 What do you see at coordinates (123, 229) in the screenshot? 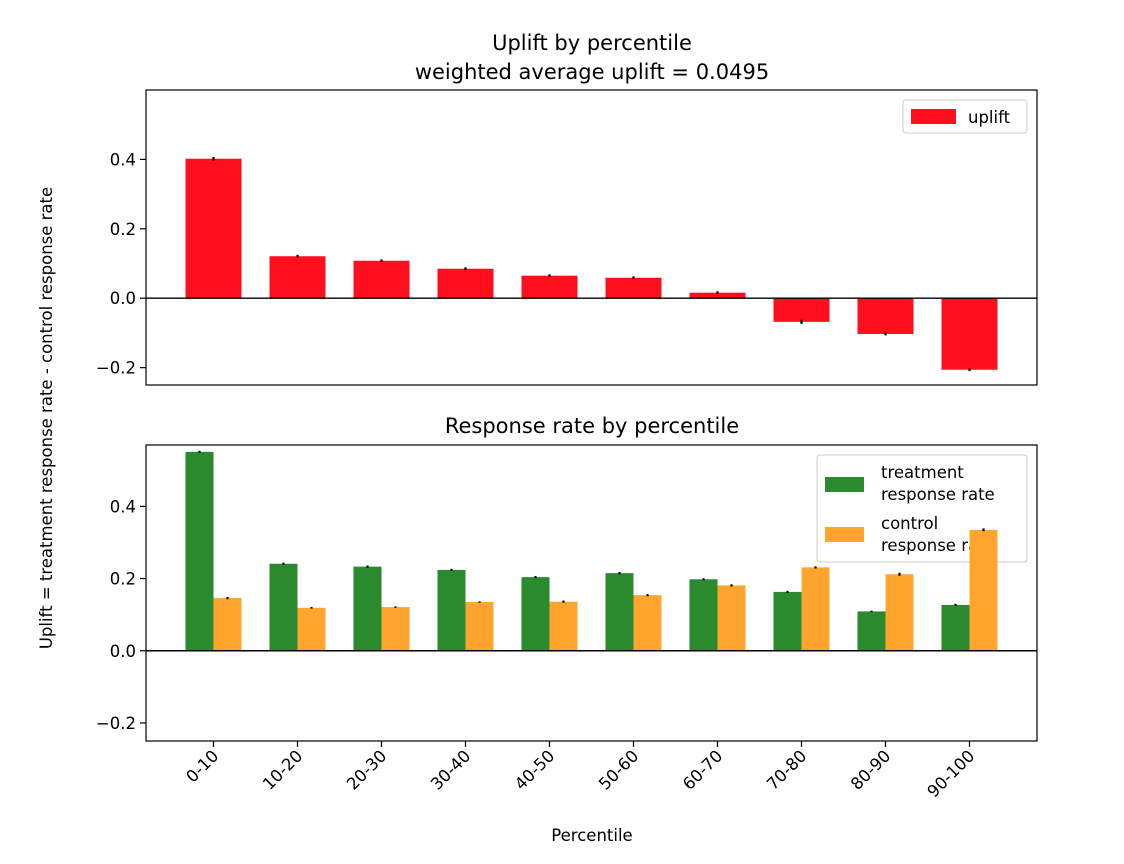
I see `uplift-y-tick-label: 0.2` at bounding box center [123, 229].